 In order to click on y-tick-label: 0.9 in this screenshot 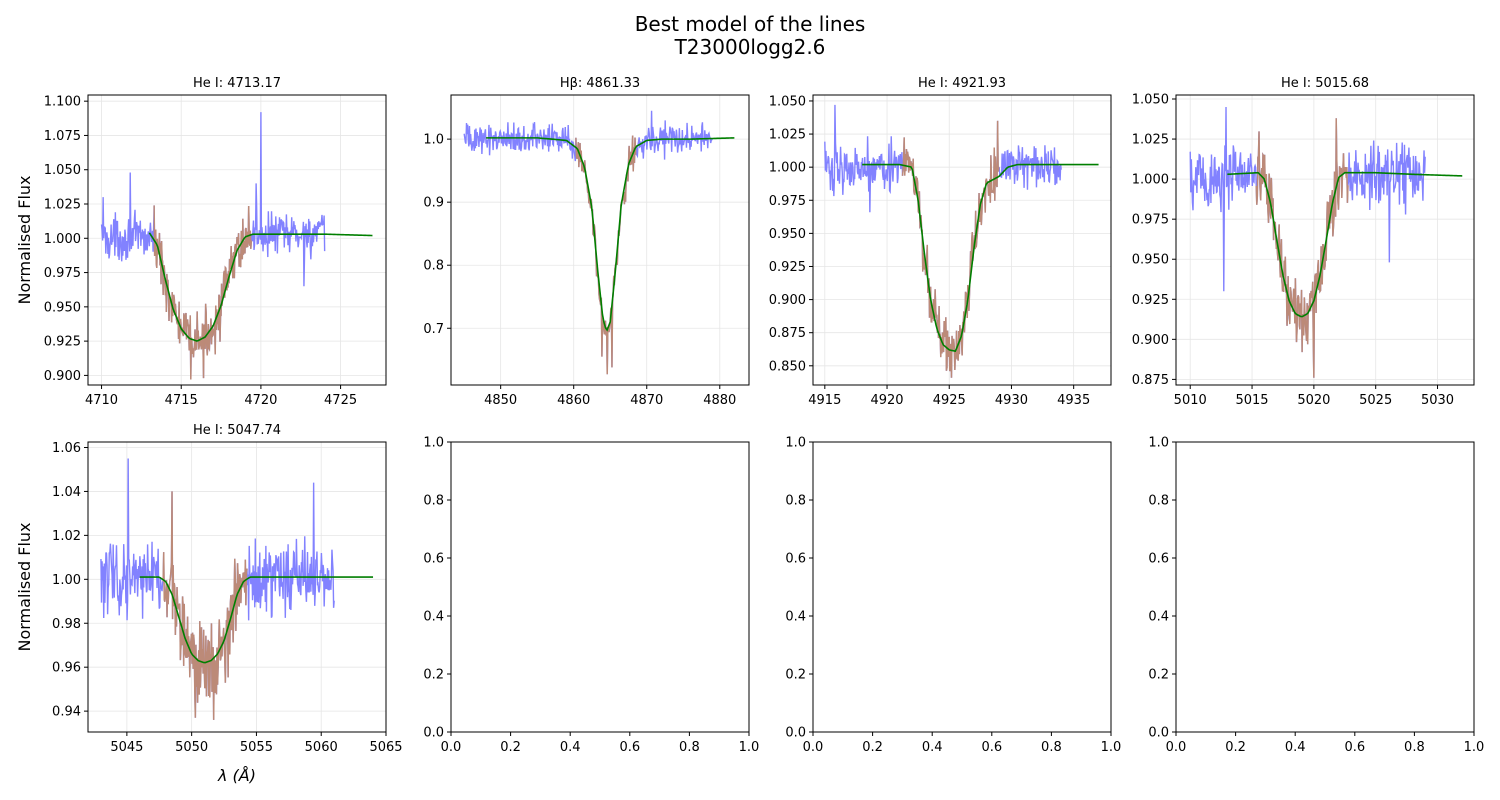, I will do `click(433, 203)`.